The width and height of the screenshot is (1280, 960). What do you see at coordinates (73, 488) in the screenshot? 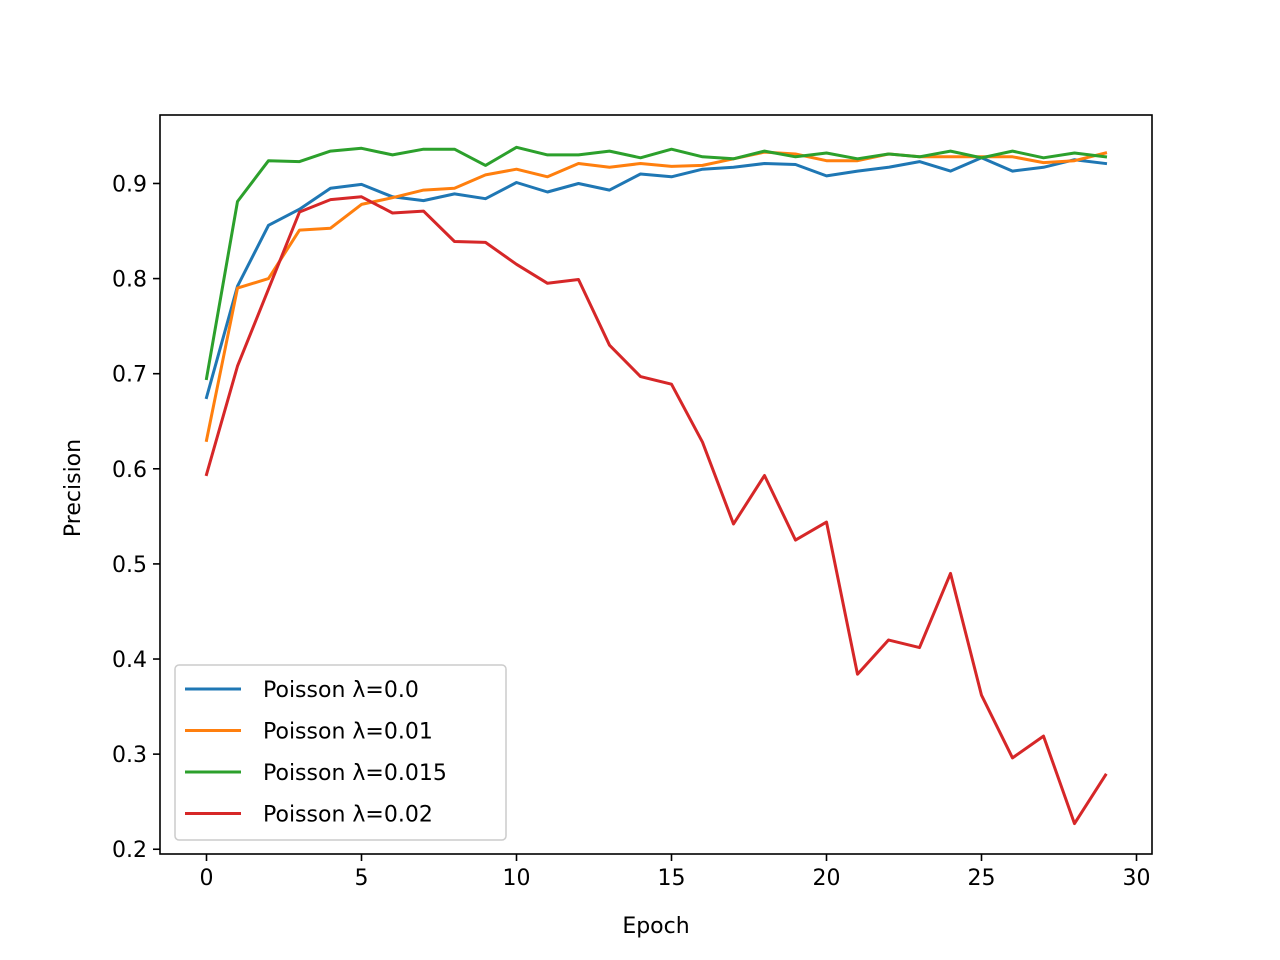
I see `y-axis-label: Precision` at bounding box center [73, 488].